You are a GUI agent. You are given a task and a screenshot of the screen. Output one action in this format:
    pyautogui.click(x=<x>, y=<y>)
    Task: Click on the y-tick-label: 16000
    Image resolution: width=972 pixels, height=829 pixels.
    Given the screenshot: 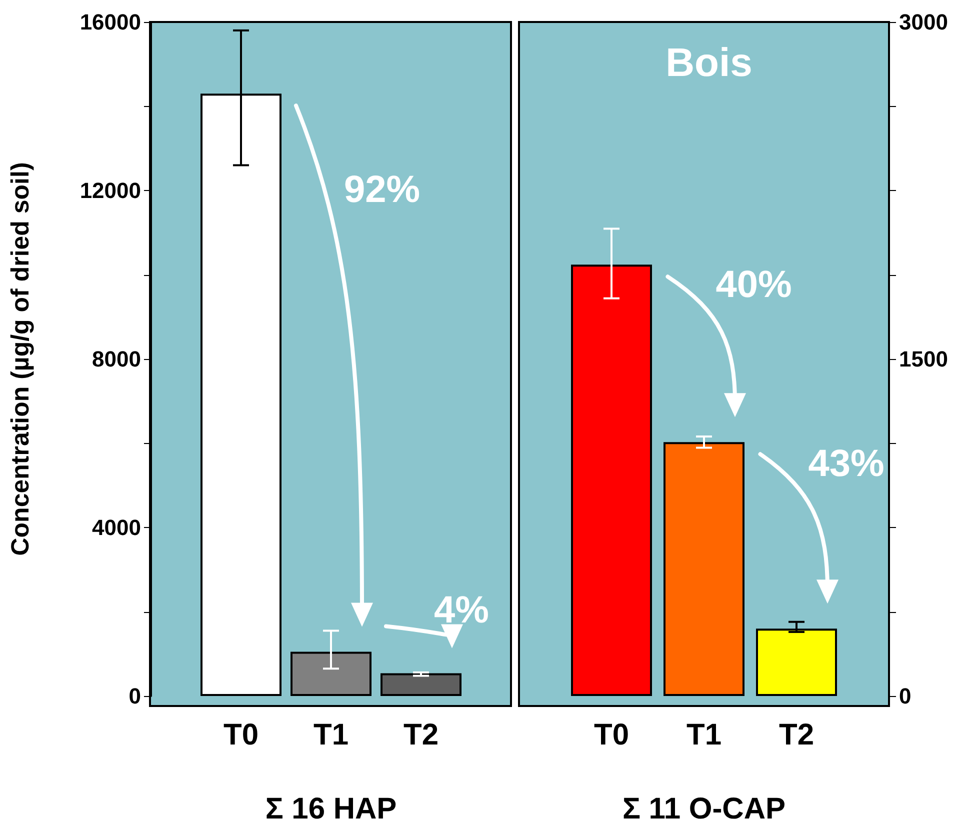 What is the action you would take?
    pyautogui.click(x=110, y=22)
    